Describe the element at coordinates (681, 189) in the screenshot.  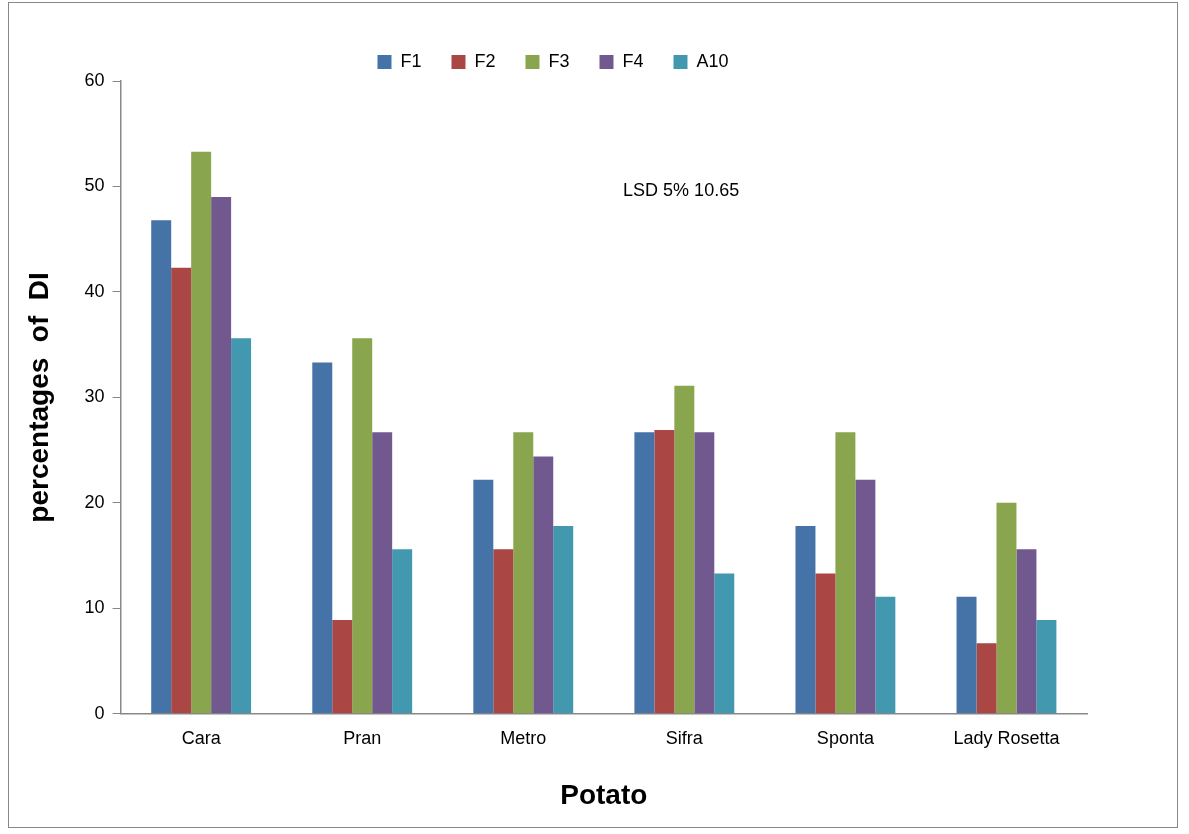
I see `annotation: LSD 5% 10.65` at that location.